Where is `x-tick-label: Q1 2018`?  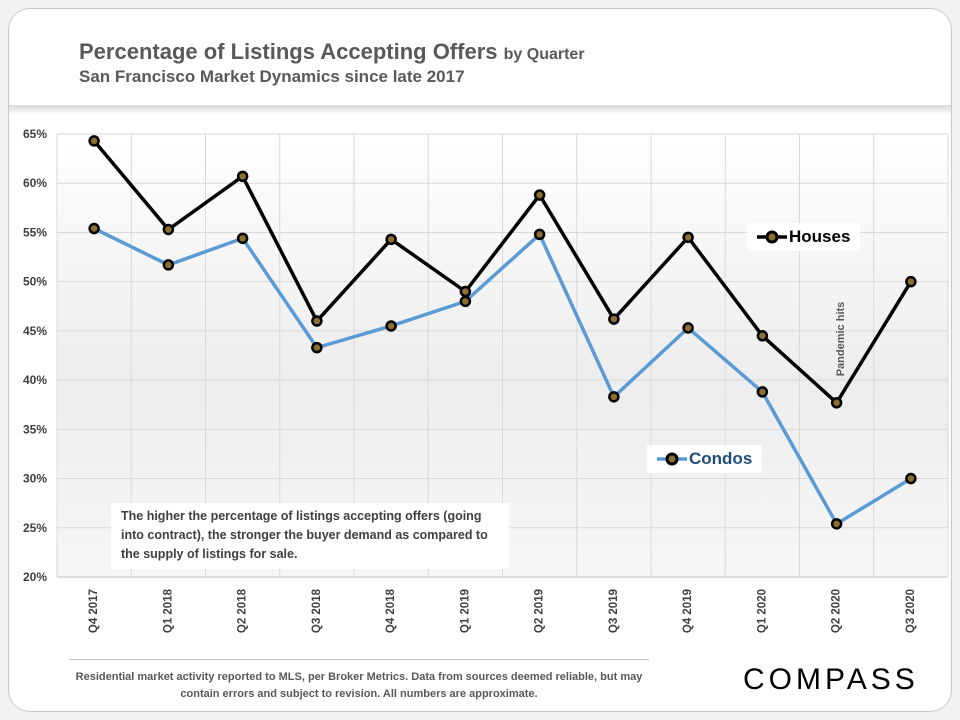
x-tick-label: Q1 2018 is located at coordinates (168, 610).